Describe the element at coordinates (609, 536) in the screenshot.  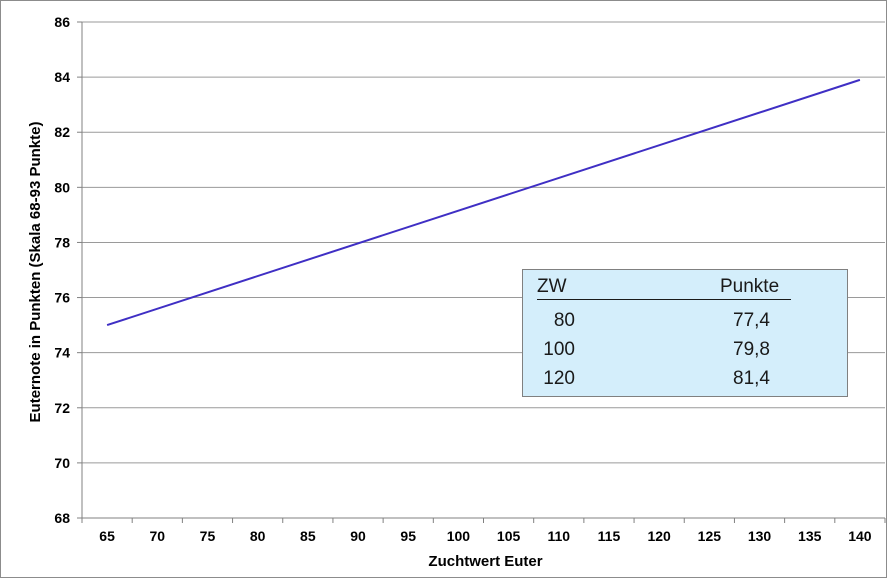
I see `x-tick-label: 115` at that location.